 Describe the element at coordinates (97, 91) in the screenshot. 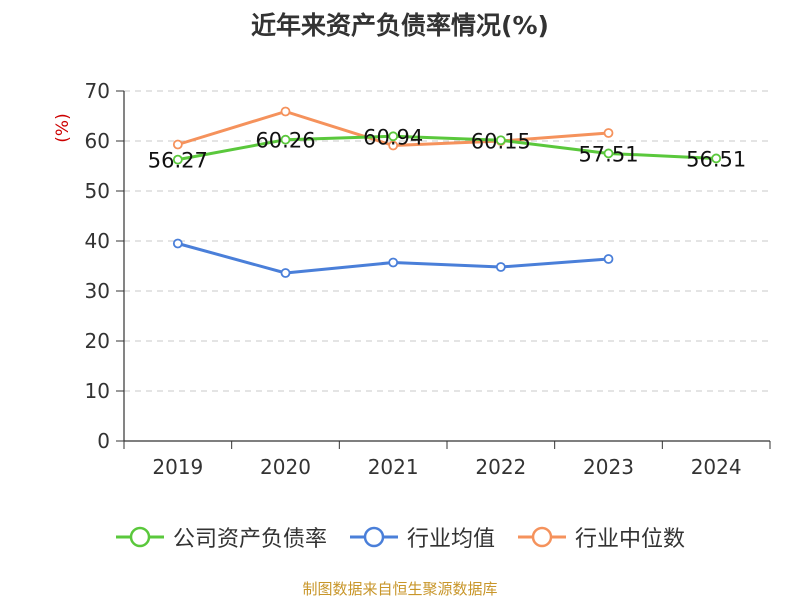

I see `y-tick-label: 70` at that location.